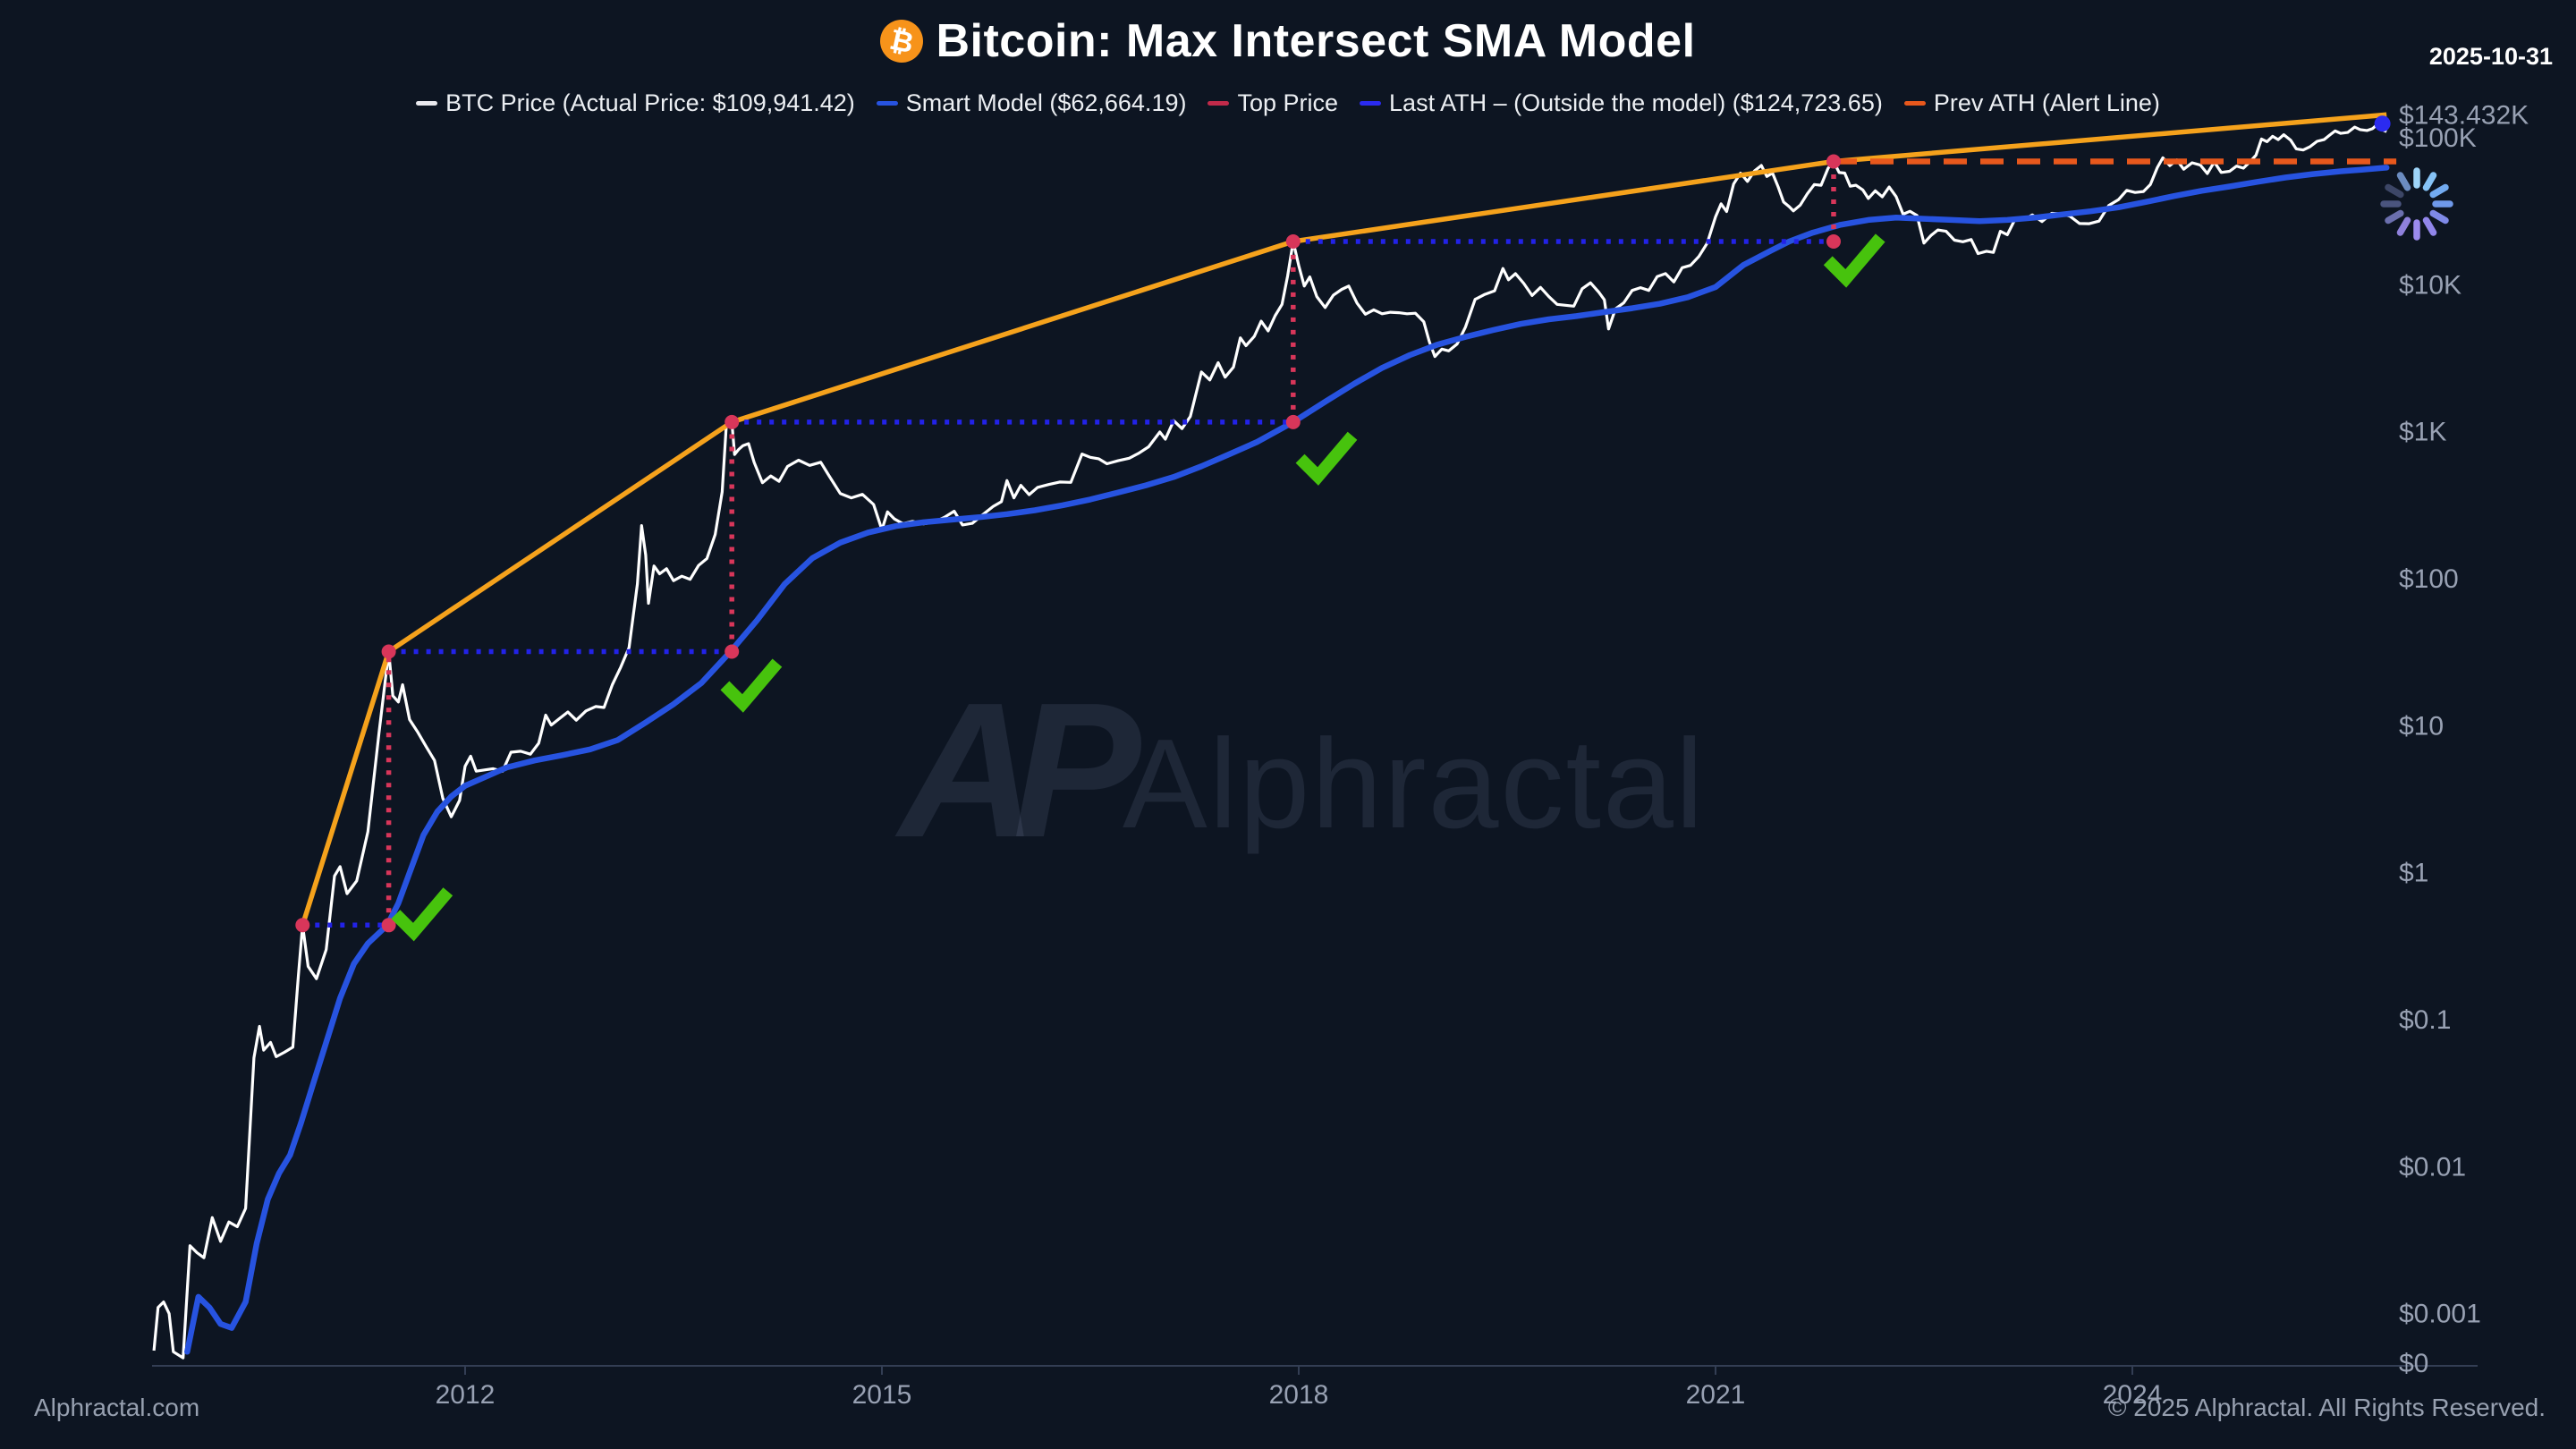 This screenshot has width=2576, height=1449. I want to click on x-axis: 2012 2015 2018 2021 2024, so click(1315, 1387).